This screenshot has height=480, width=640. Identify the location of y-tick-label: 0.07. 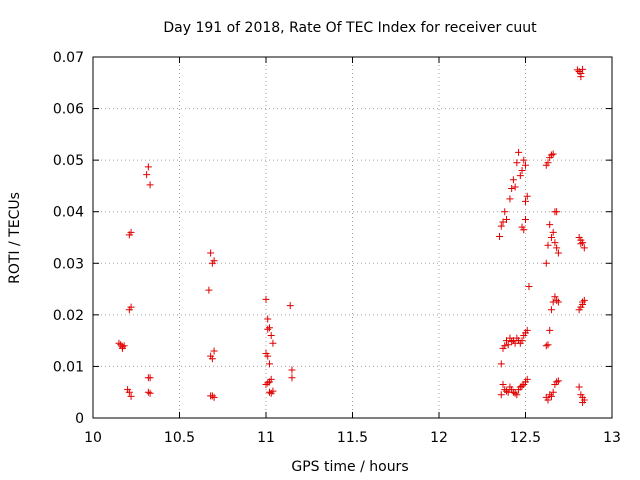
(68, 58).